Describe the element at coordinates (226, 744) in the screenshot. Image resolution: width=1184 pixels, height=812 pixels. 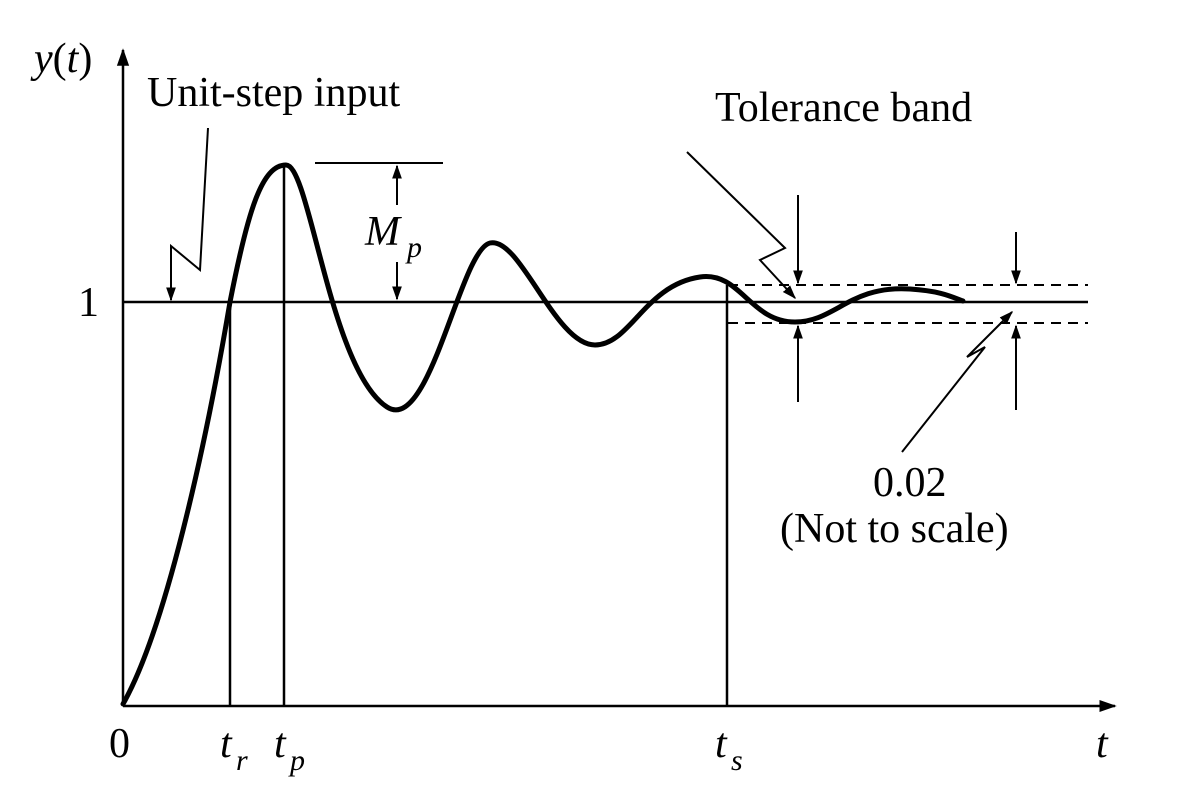
I see `rise-time-label: t` at that location.